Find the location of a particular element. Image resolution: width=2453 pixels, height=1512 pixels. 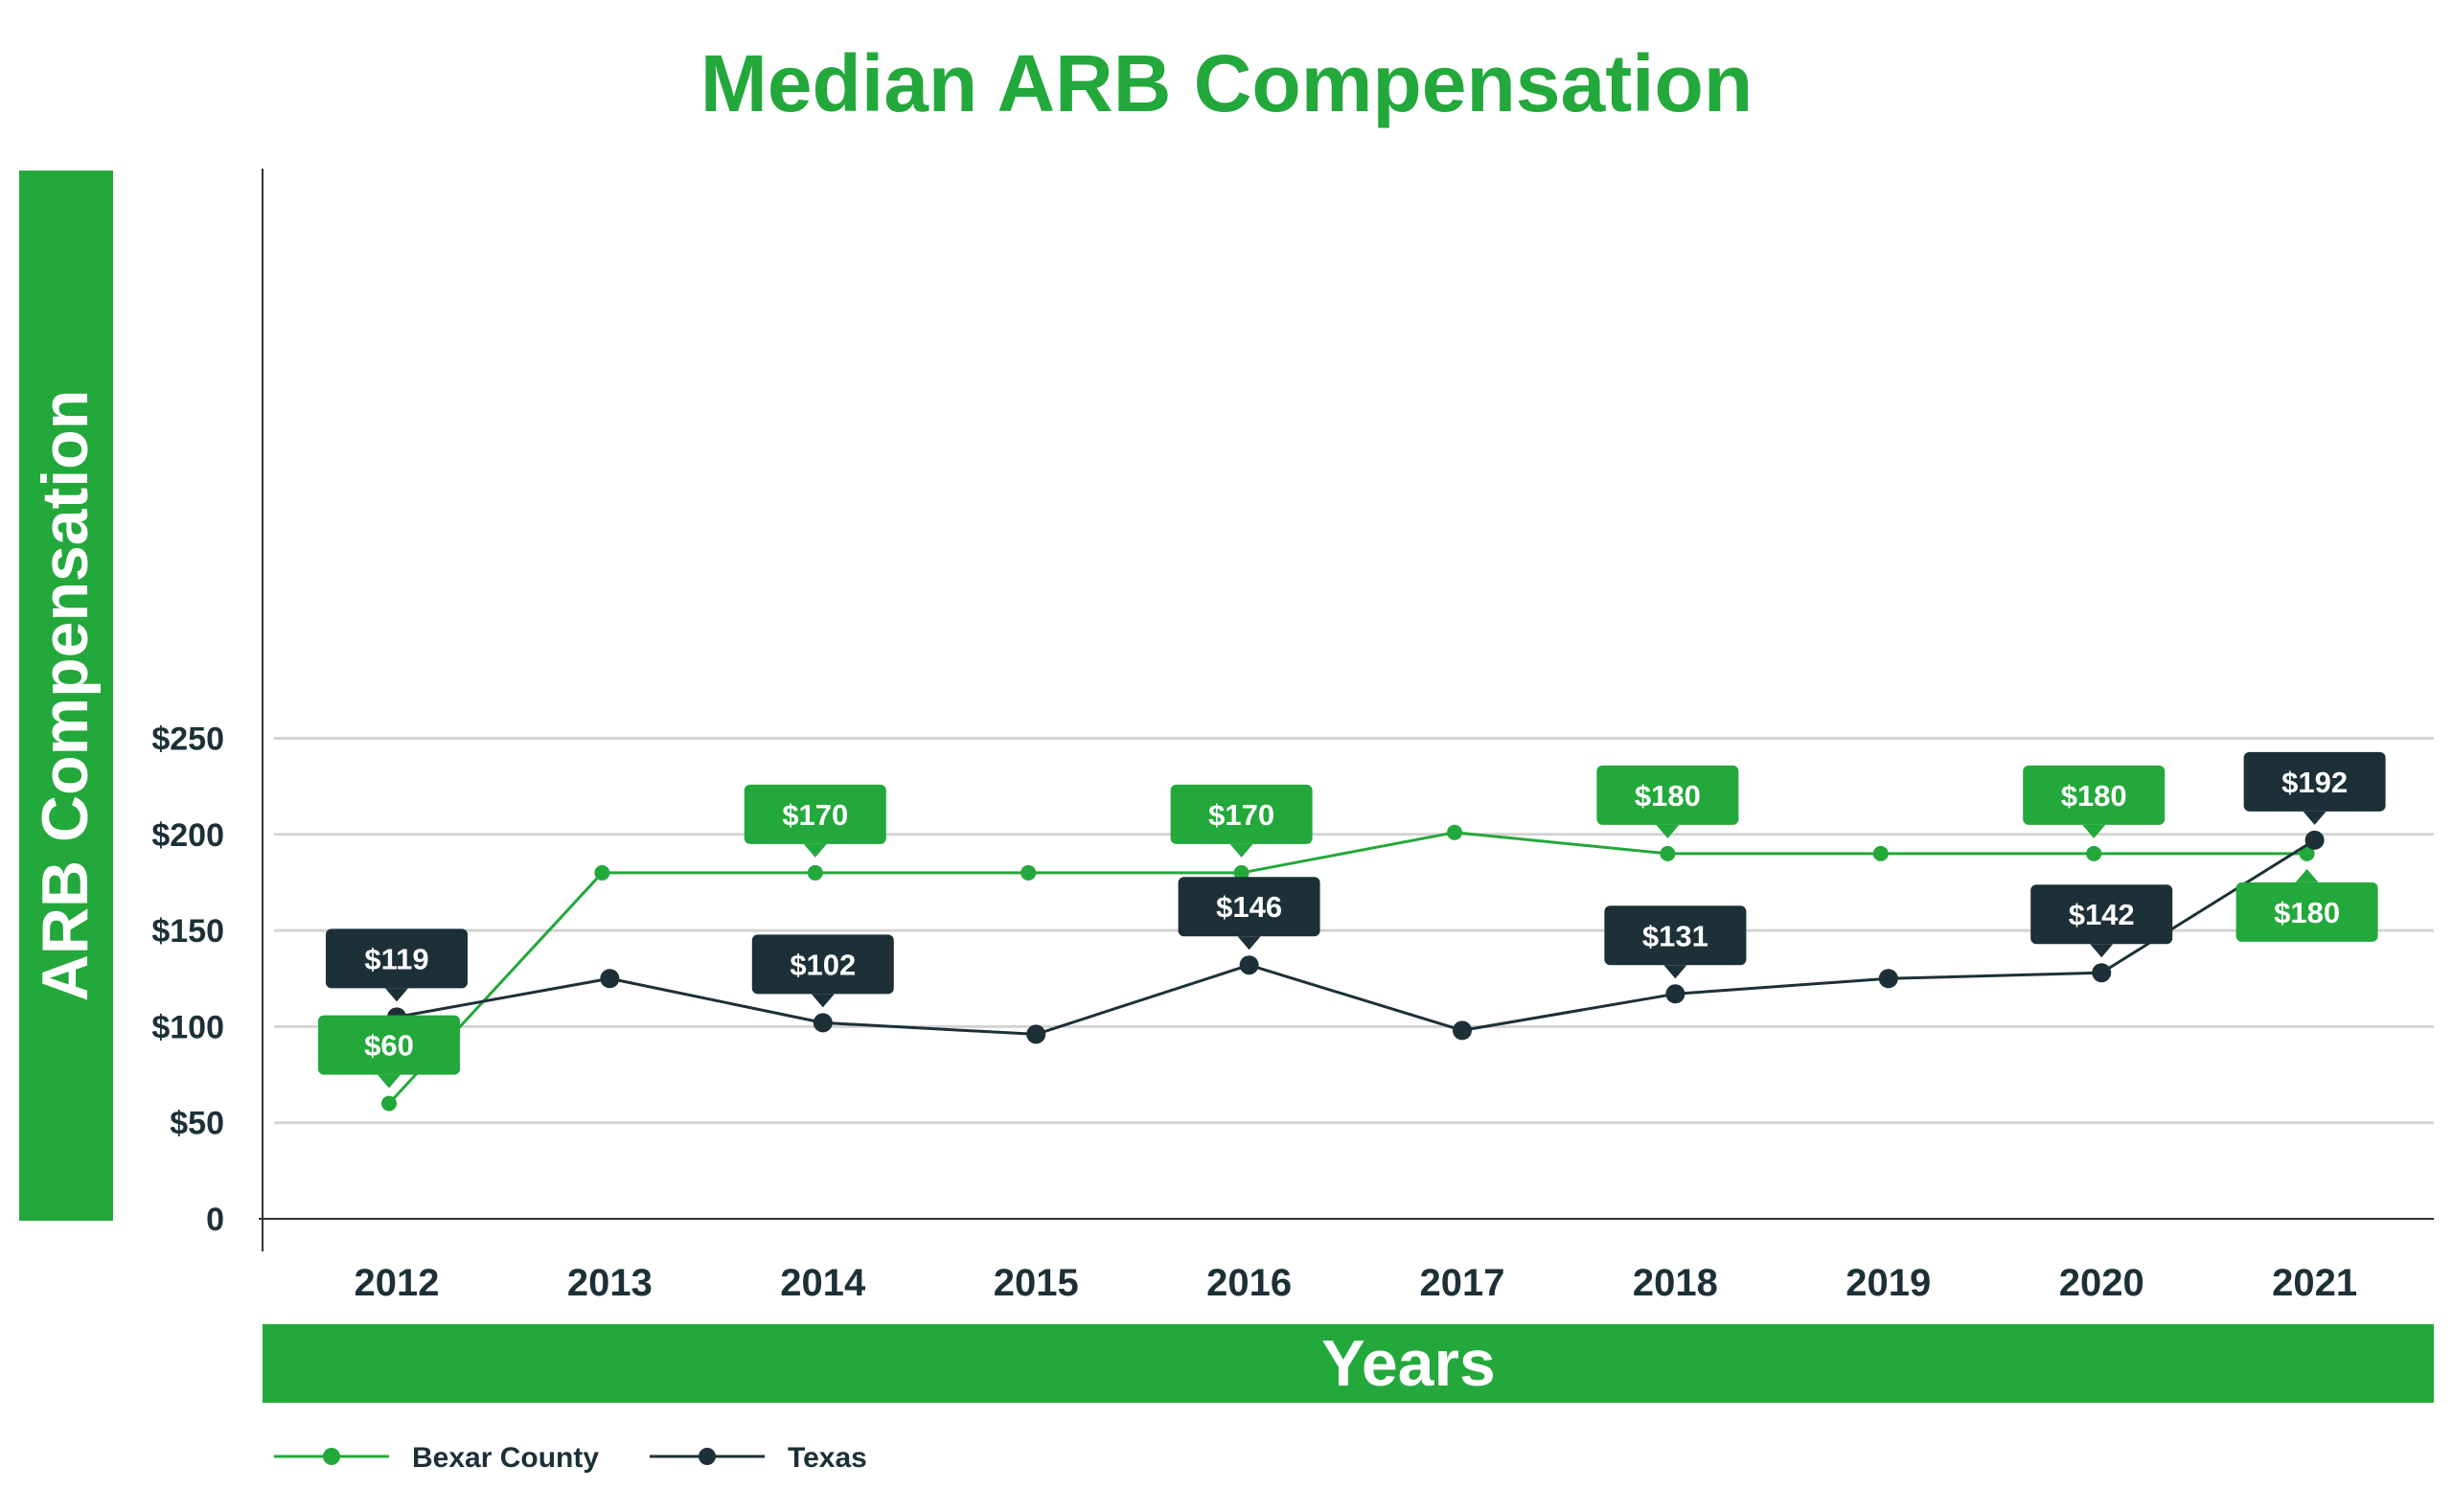

data-label-text: $131 is located at coordinates (1675, 935).